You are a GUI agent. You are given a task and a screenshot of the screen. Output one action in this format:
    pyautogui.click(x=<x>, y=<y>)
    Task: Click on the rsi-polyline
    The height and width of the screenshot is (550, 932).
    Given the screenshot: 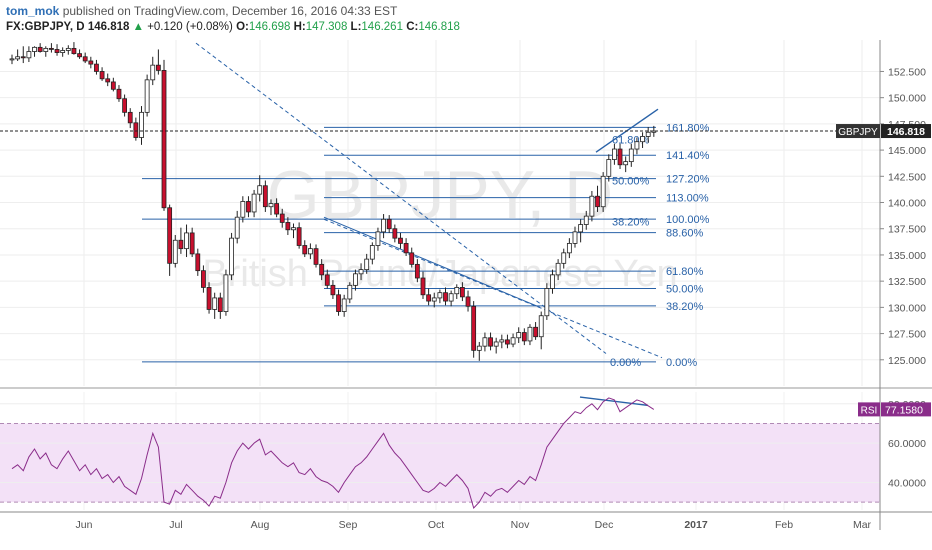 What is the action you would take?
    pyautogui.click(x=333, y=453)
    